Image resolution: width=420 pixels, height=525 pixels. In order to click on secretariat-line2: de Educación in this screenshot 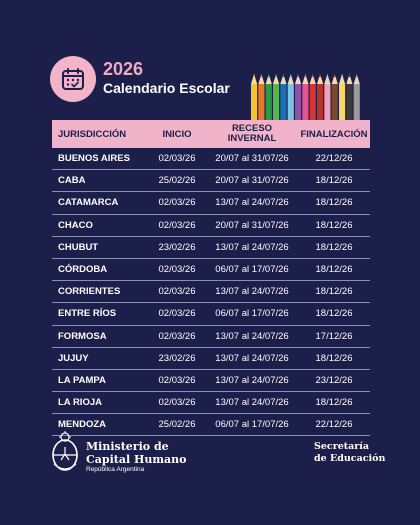, I will do `click(350, 458)`.